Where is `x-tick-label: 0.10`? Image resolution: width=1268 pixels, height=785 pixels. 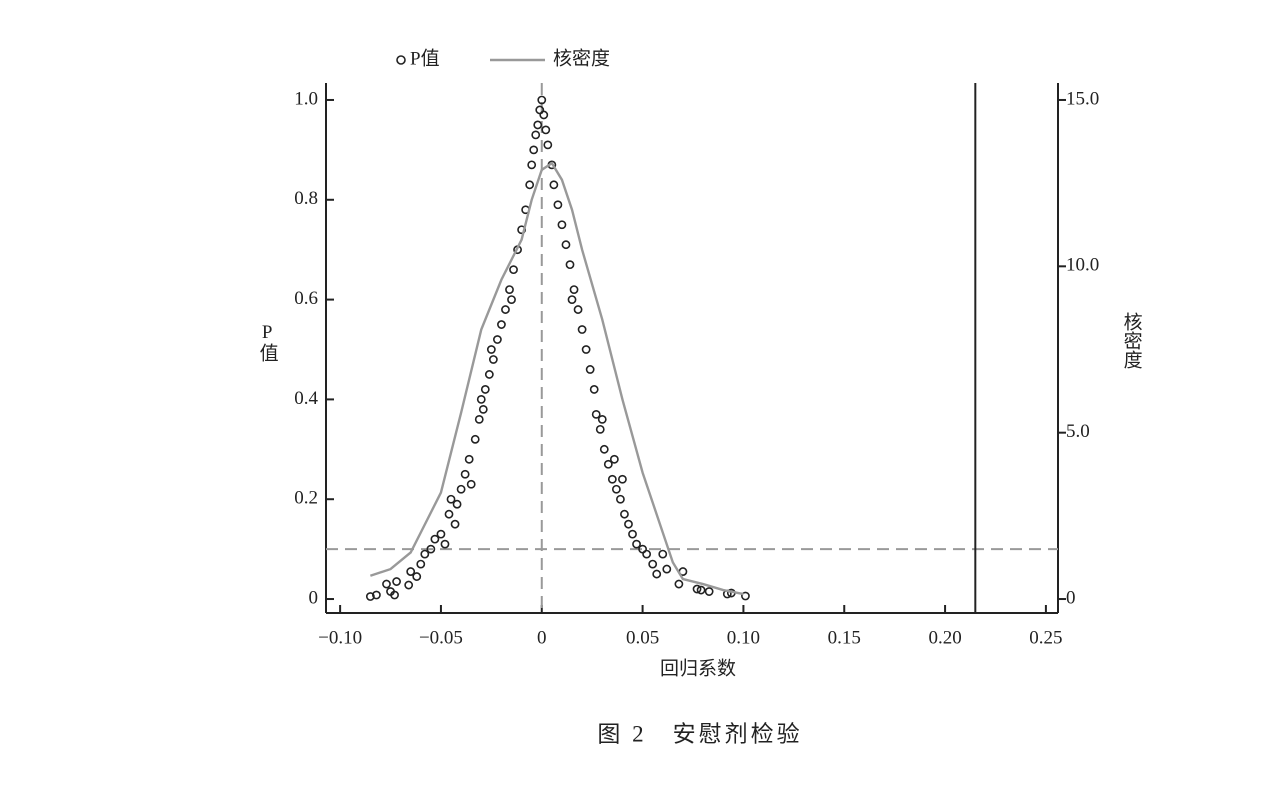
x-tick-label: 0.10 is located at coordinates (743, 637).